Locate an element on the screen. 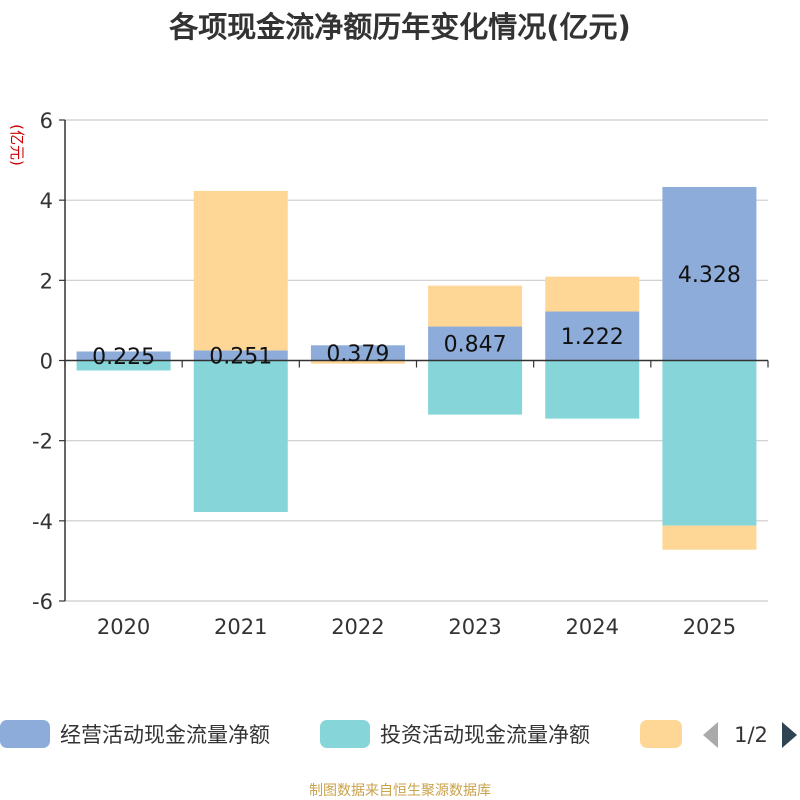 This screenshot has width=800, height=800. data-labels: 0.225 0.251 0.379 0.847 1.222 4.328 is located at coordinates (416, 316).